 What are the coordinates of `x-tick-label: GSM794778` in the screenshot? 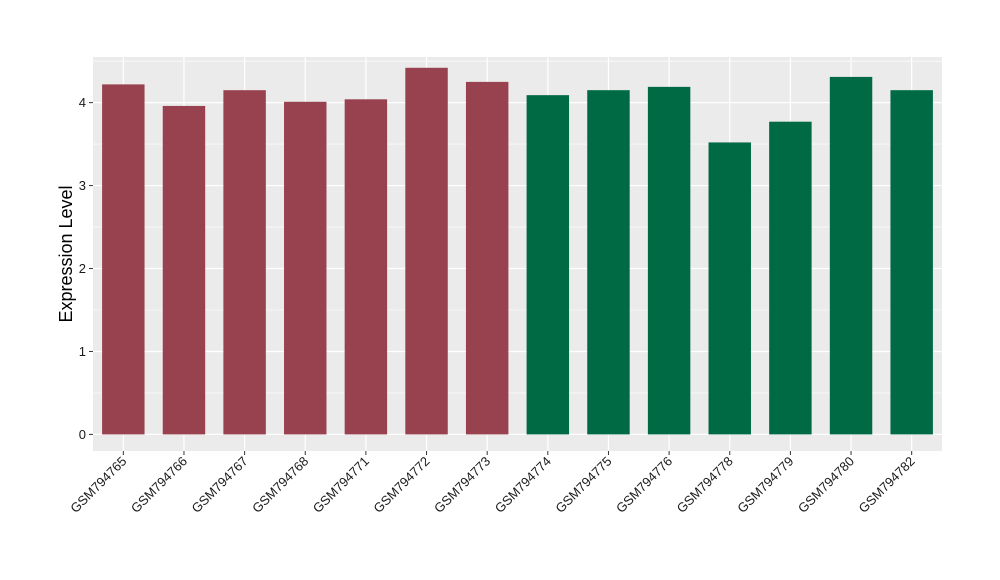 It's located at (705, 485).